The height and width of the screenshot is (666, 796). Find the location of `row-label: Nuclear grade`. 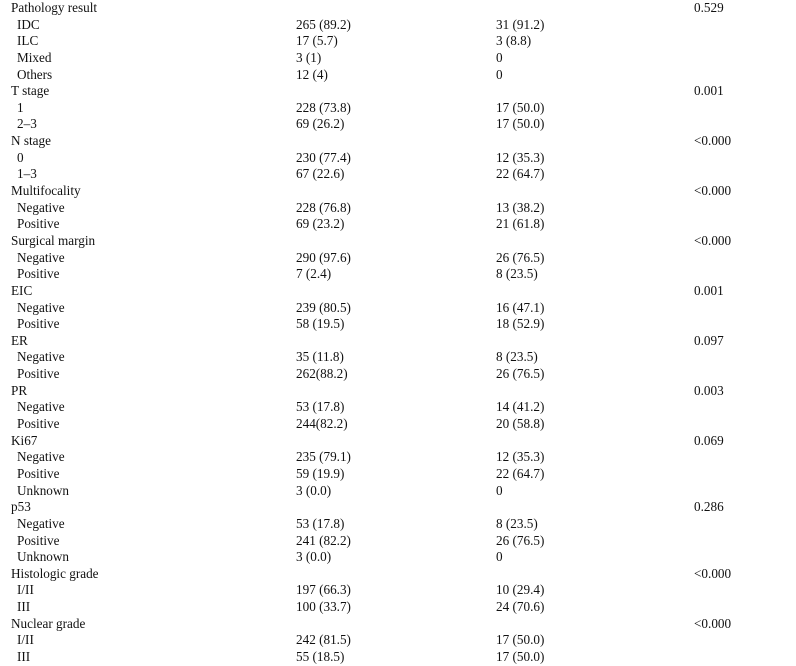

row-label: Nuclear grade is located at coordinates (48, 623).